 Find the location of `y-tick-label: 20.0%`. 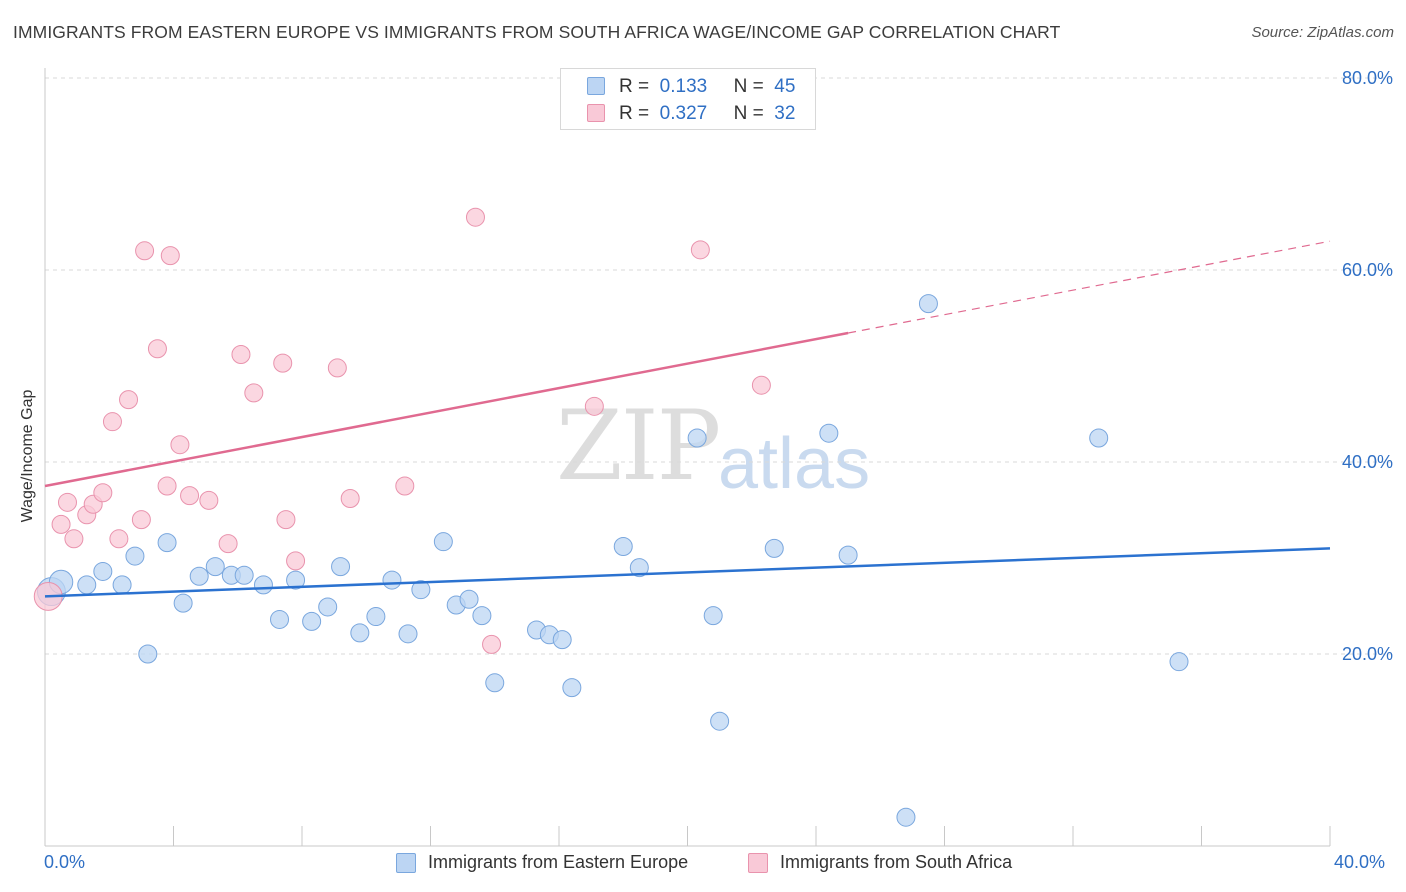

y-tick-label: 20.0% is located at coordinates (1367, 654).